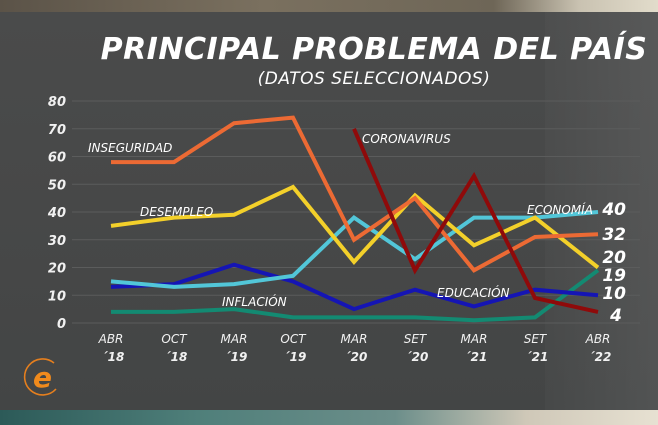 The height and width of the screenshot is (425, 658). Describe the element at coordinates (176, 212) in the screenshot. I see `series-label: DESEMPLEO` at that location.